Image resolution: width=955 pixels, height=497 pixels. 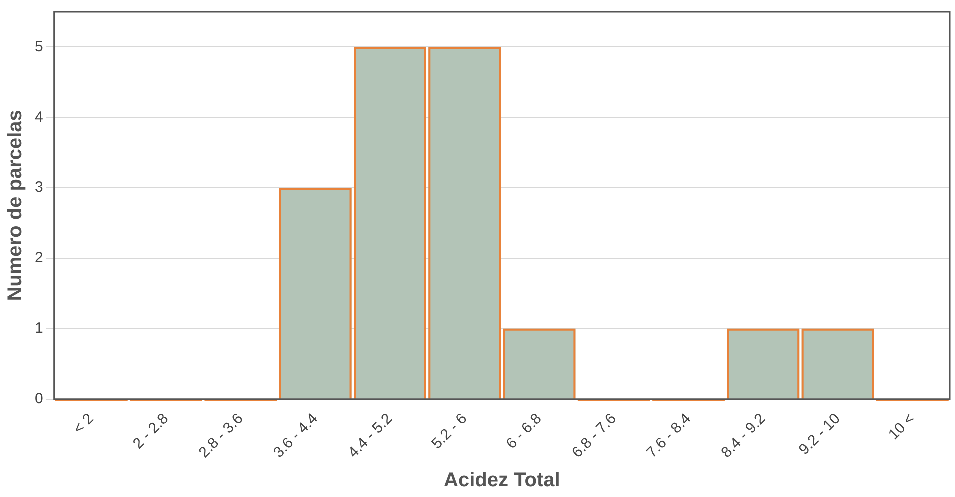 What do you see at coordinates (902, 427) in the screenshot?
I see `x-tick-label: 10 <` at bounding box center [902, 427].